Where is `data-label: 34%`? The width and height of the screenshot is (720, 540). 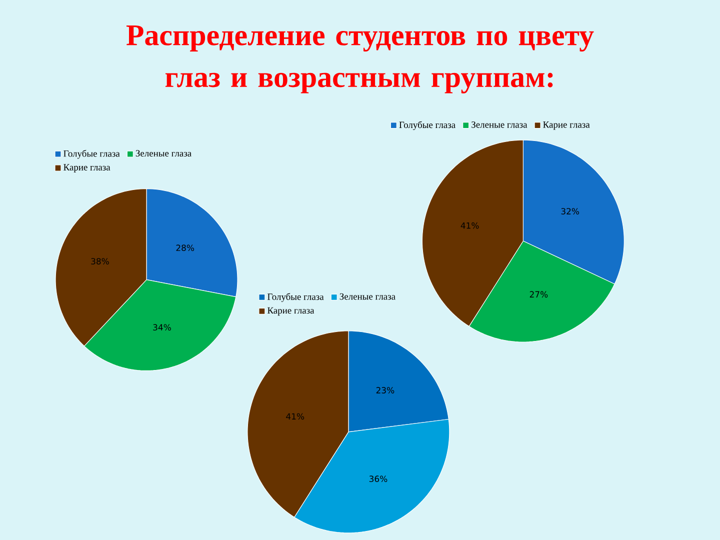 data-label: 34% is located at coordinates (162, 327).